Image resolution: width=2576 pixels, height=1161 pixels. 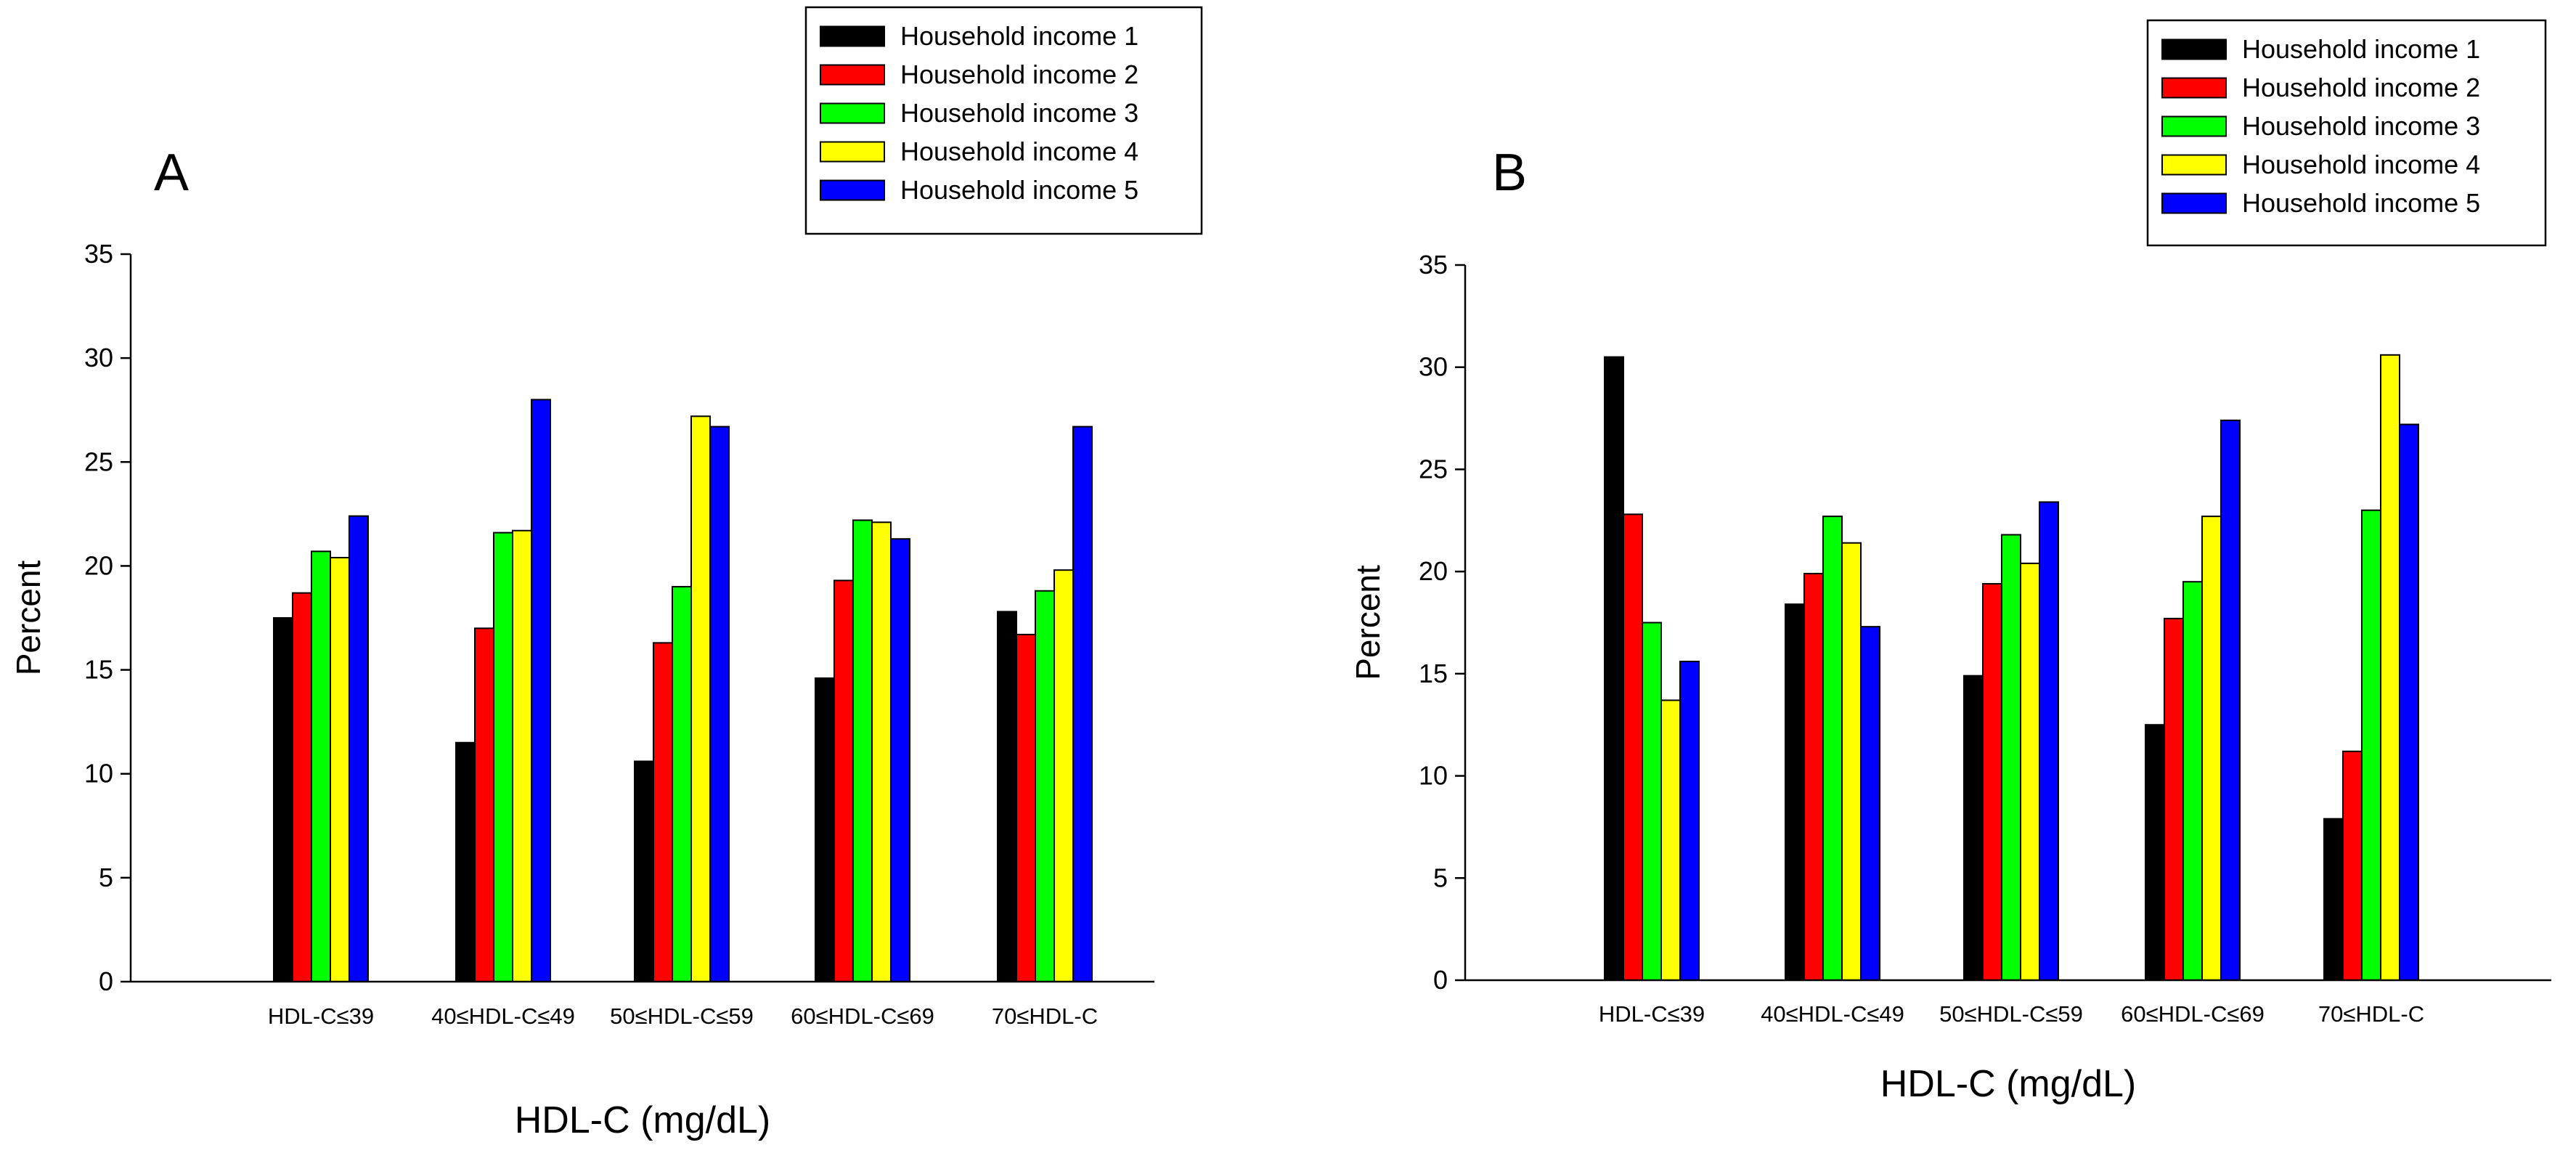 What do you see at coordinates (1019, 74) in the screenshot?
I see `legend-label-a-2: Household income 2` at bounding box center [1019, 74].